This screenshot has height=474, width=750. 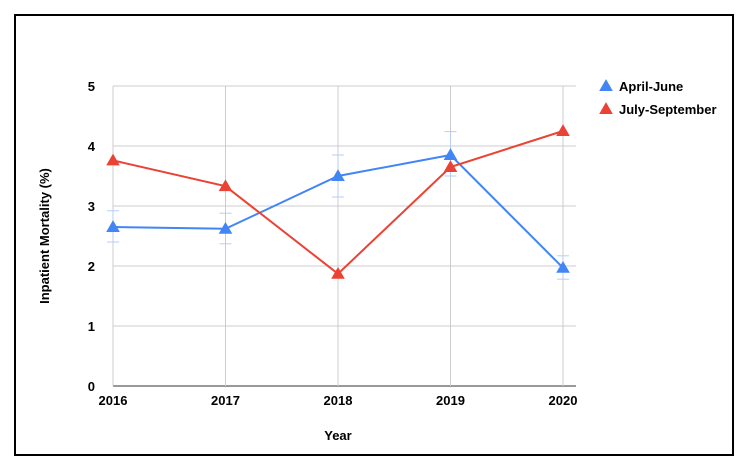 What do you see at coordinates (91, 86) in the screenshot?
I see `y-tick-label: 5` at bounding box center [91, 86].